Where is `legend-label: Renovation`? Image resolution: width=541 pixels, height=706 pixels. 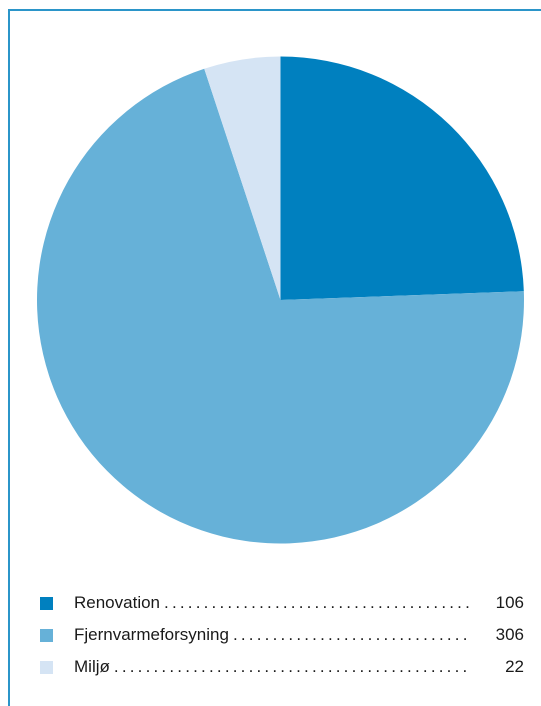
legend-label: Renovation is located at coordinates (117, 602).